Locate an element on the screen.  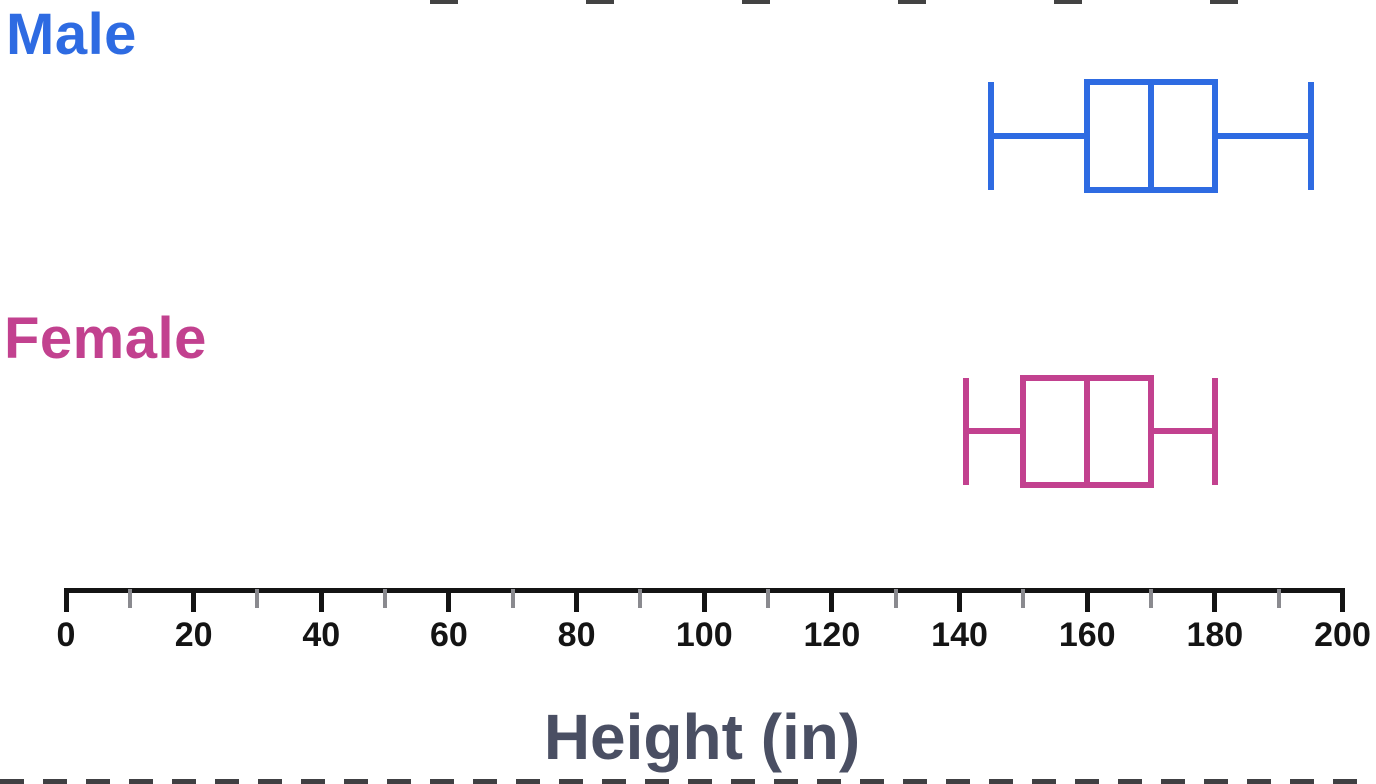
female-series-label: Female is located at coordinates (105, 338).